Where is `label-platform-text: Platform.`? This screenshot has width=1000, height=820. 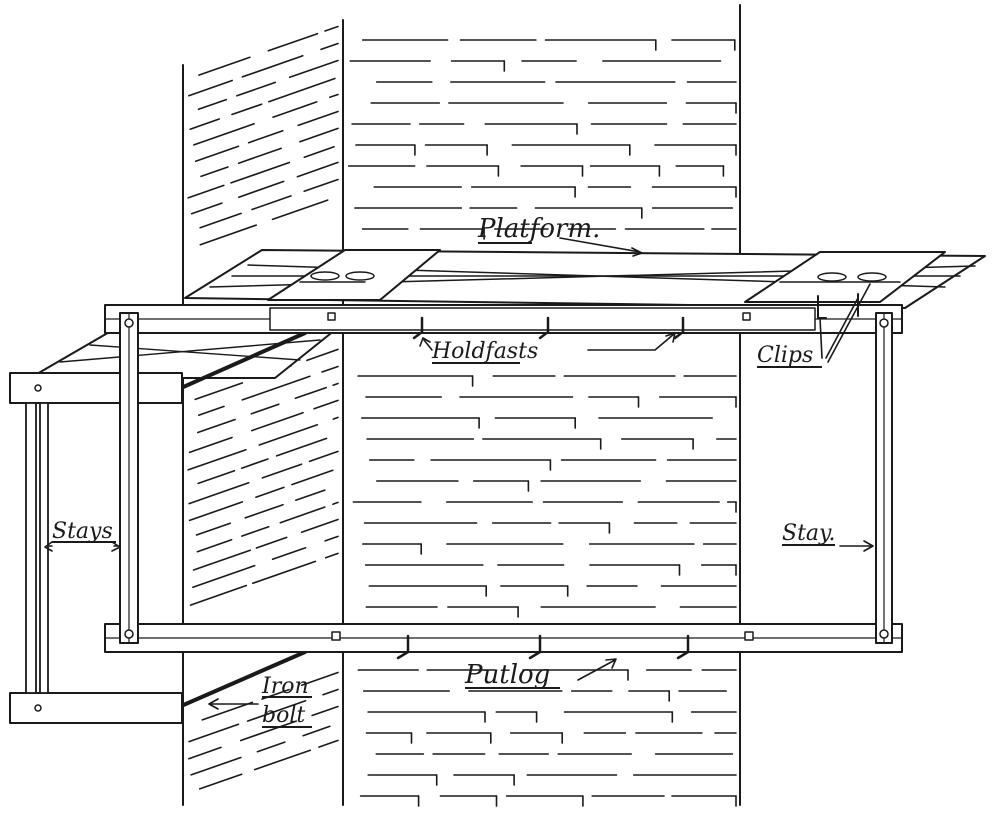
label-platform-text: Platform. is located at coordinates (538, 229).